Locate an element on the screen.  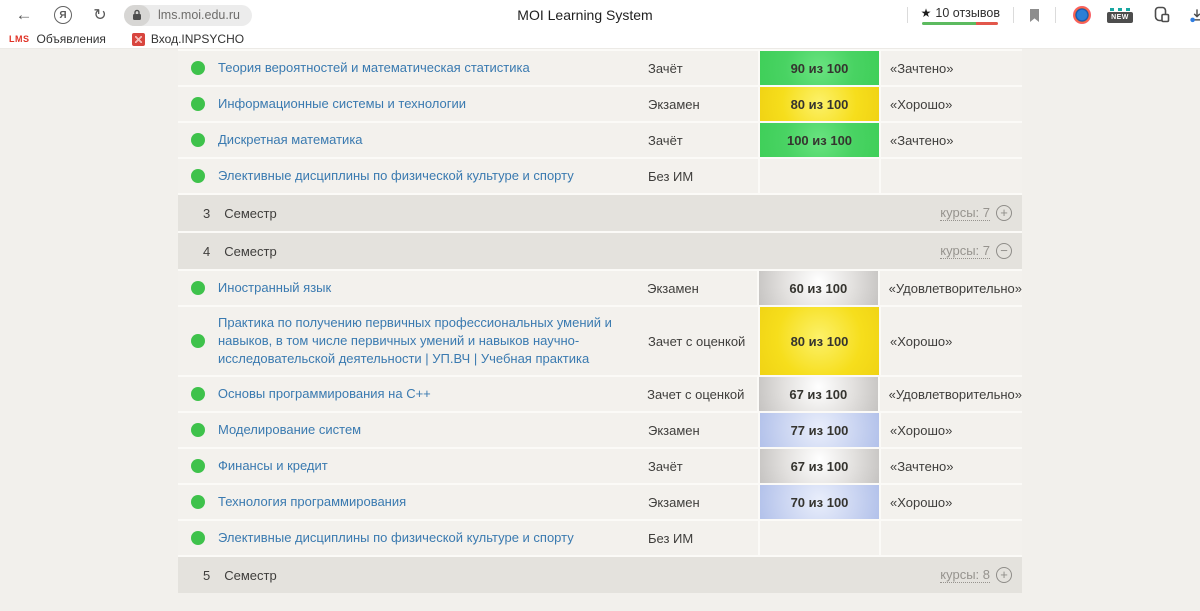
bookmarks-bar: LMS Объявления Вход.INPSYCHO is located at coordinates (600, 39).